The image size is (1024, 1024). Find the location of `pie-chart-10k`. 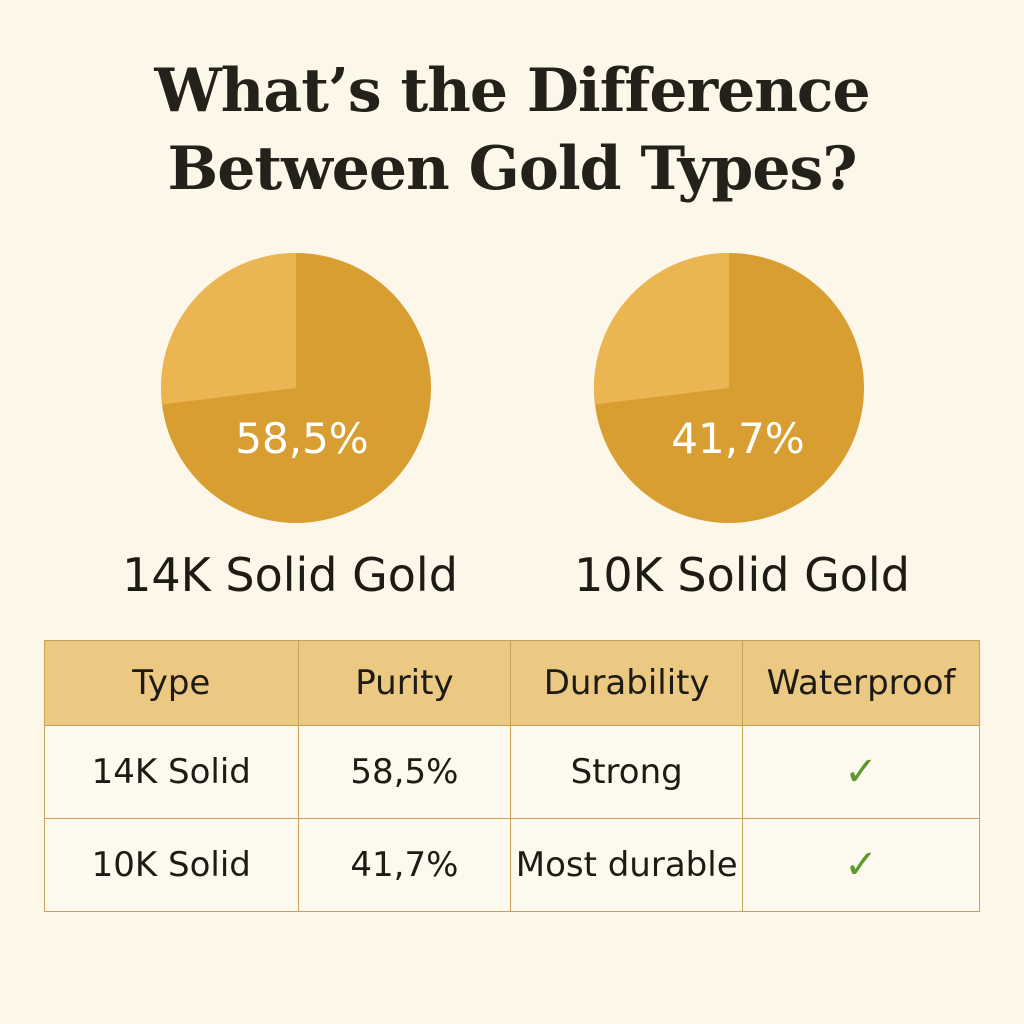

pie-chart-10k is located at coordinates (729, 388).